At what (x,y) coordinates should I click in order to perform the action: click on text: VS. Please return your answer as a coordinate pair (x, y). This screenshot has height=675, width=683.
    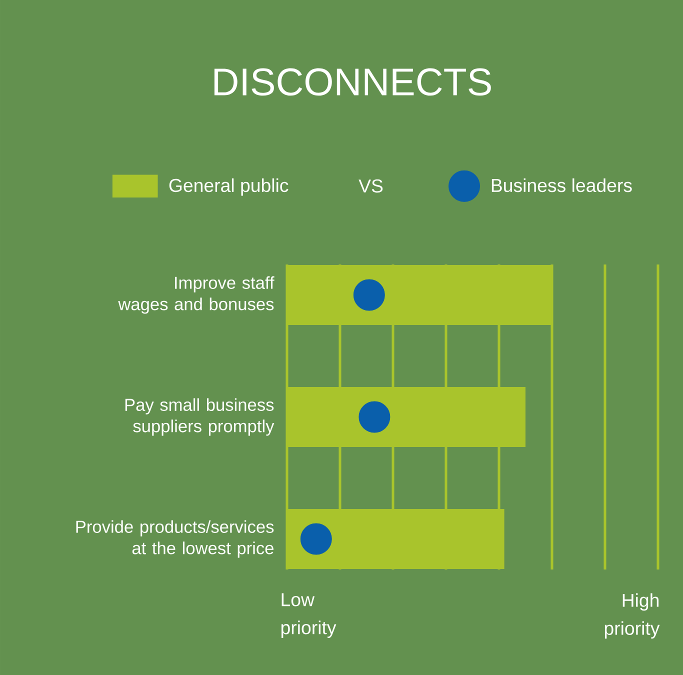
    Looking at the image, I should click on (370, 186).